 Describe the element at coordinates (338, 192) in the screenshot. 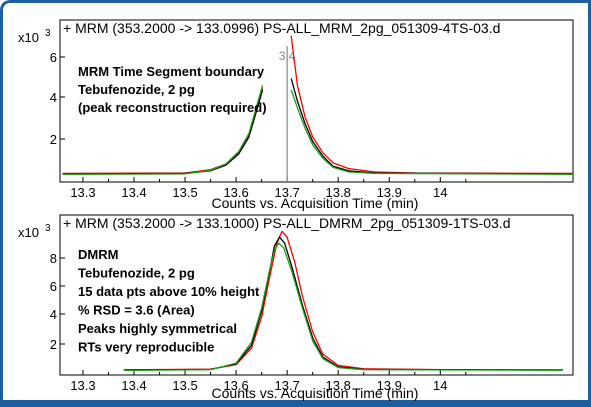

I see `panel1-x-tick-label: 13.8` at that location.